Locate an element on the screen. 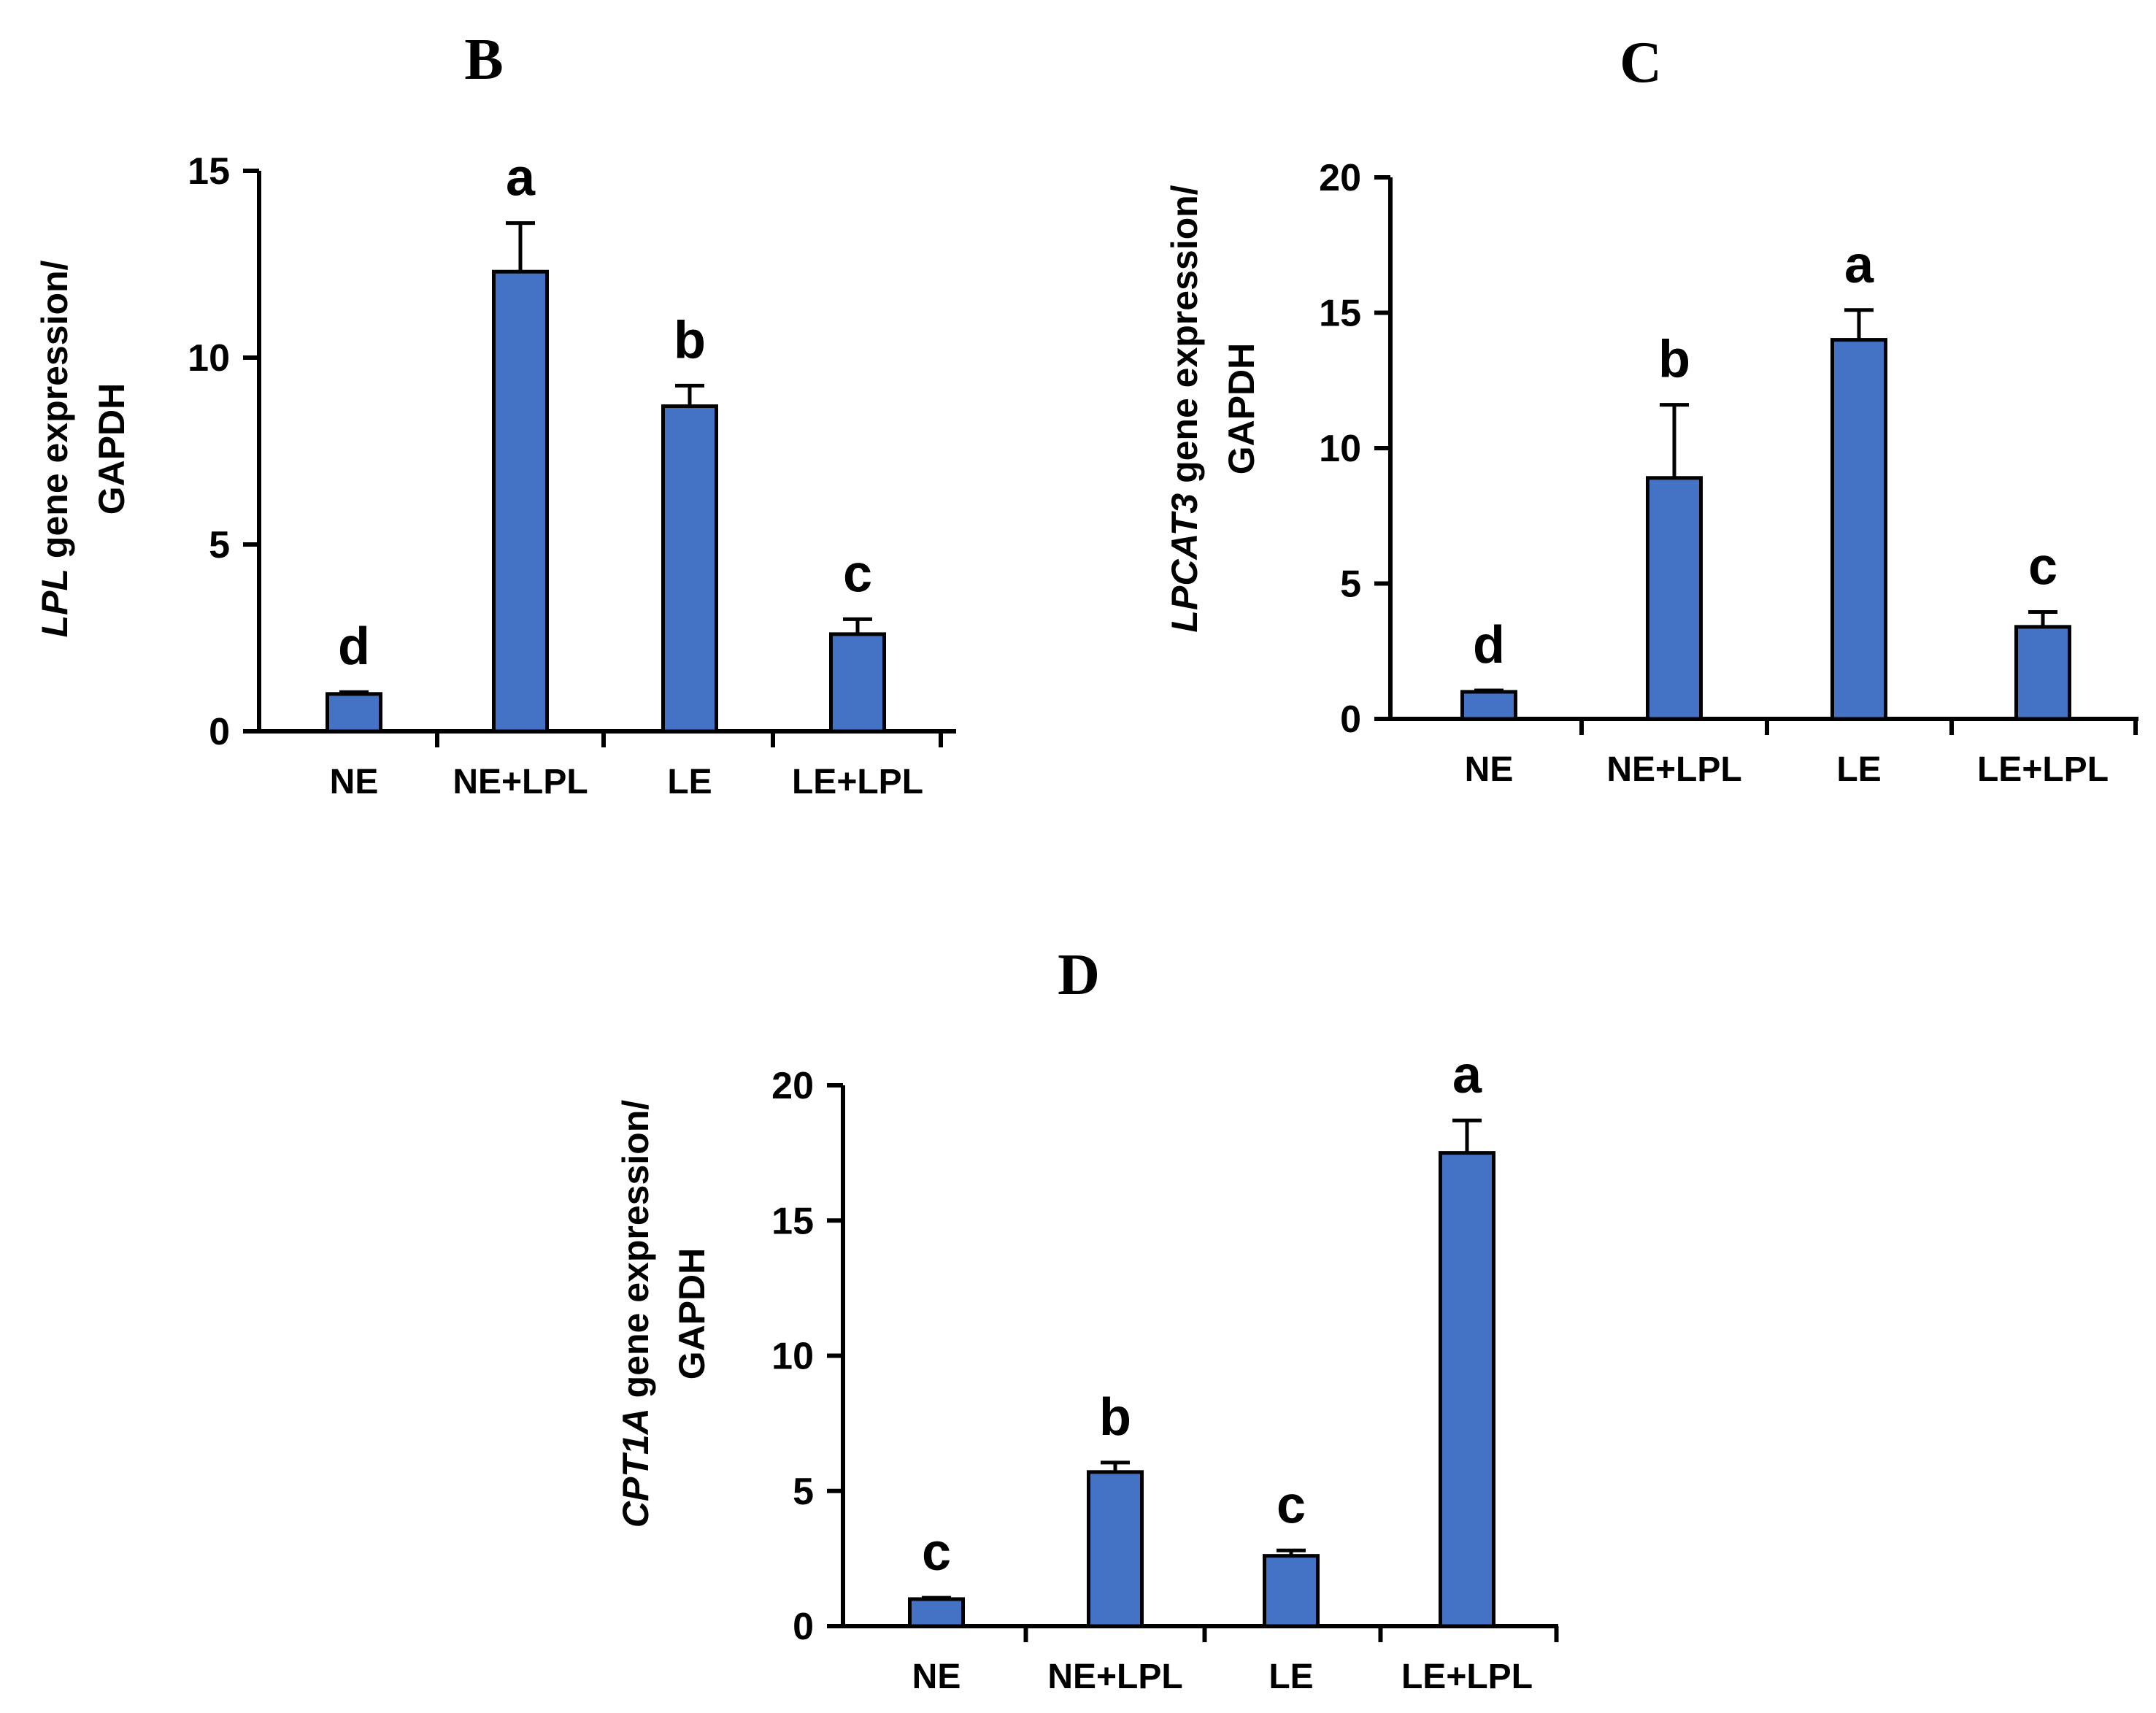  y-axis-label-gene: LPL is located at coordinates (54, 603).